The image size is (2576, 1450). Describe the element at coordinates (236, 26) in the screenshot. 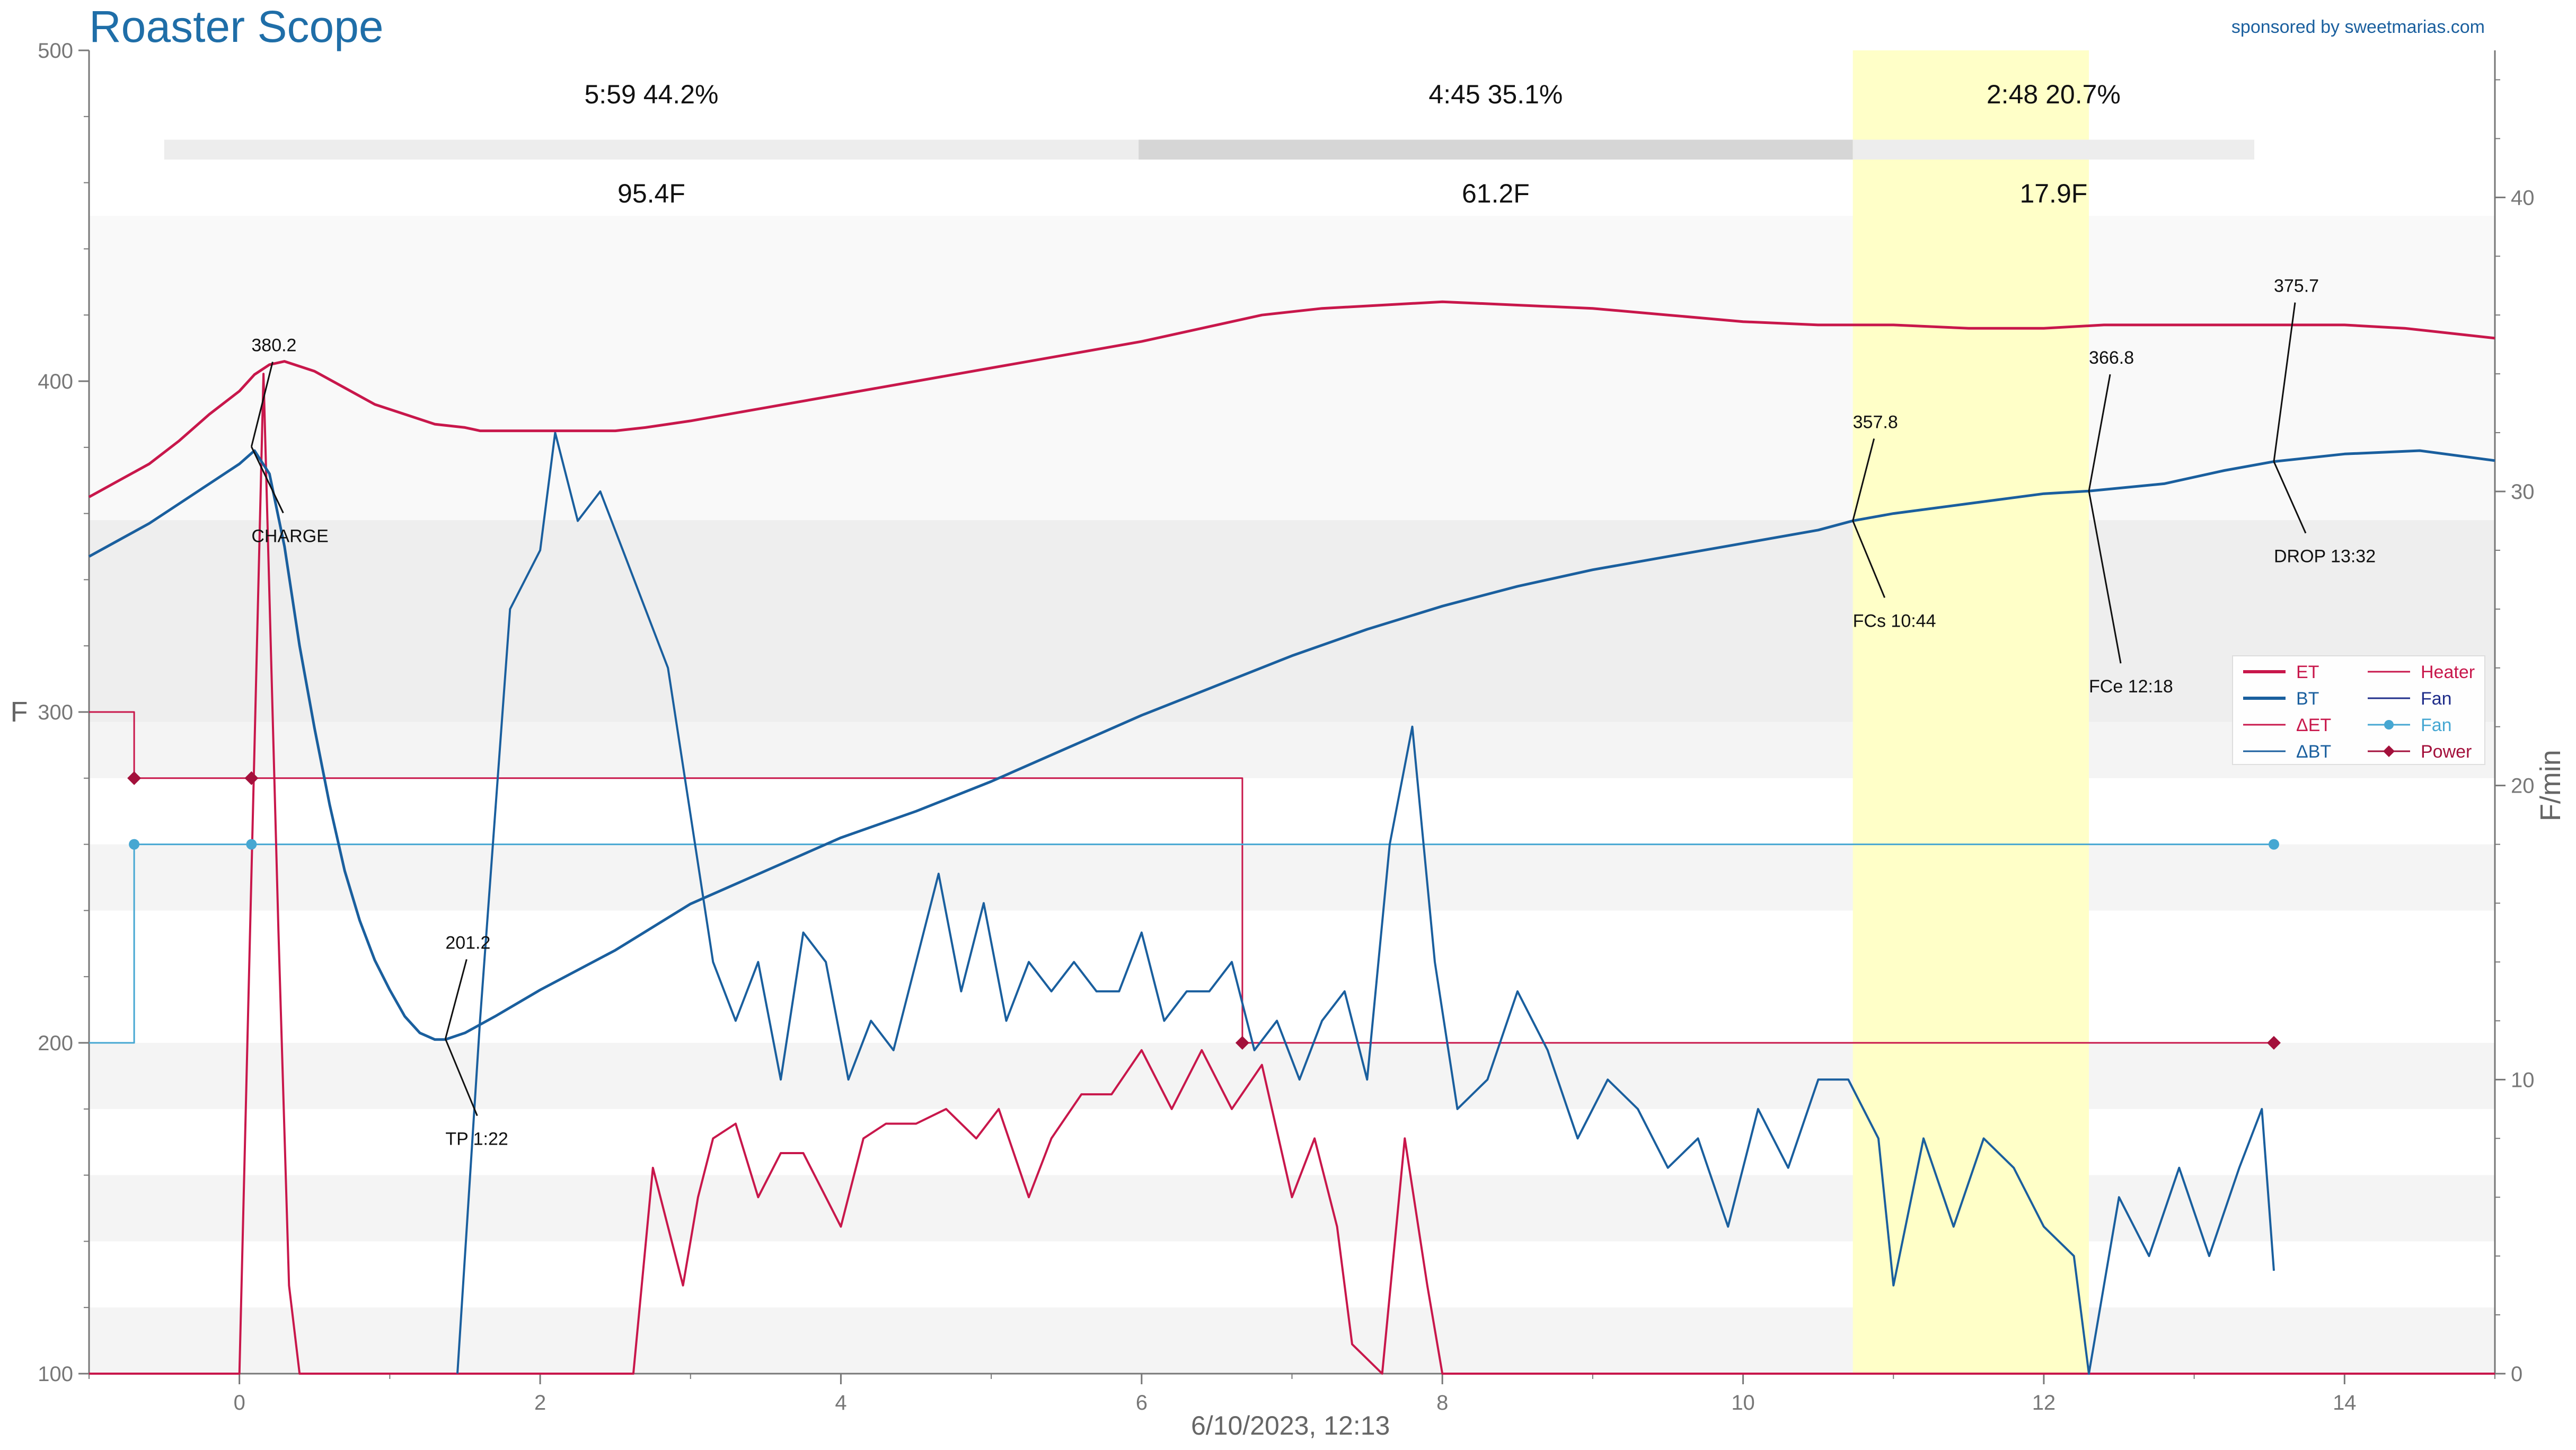

I see `app-title: Roaster Scope` at that location.